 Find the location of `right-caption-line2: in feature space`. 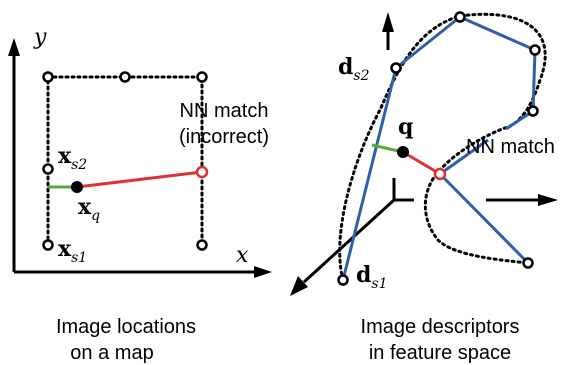

right-caption-line2: in feature space is located at coordinates (440, 353).